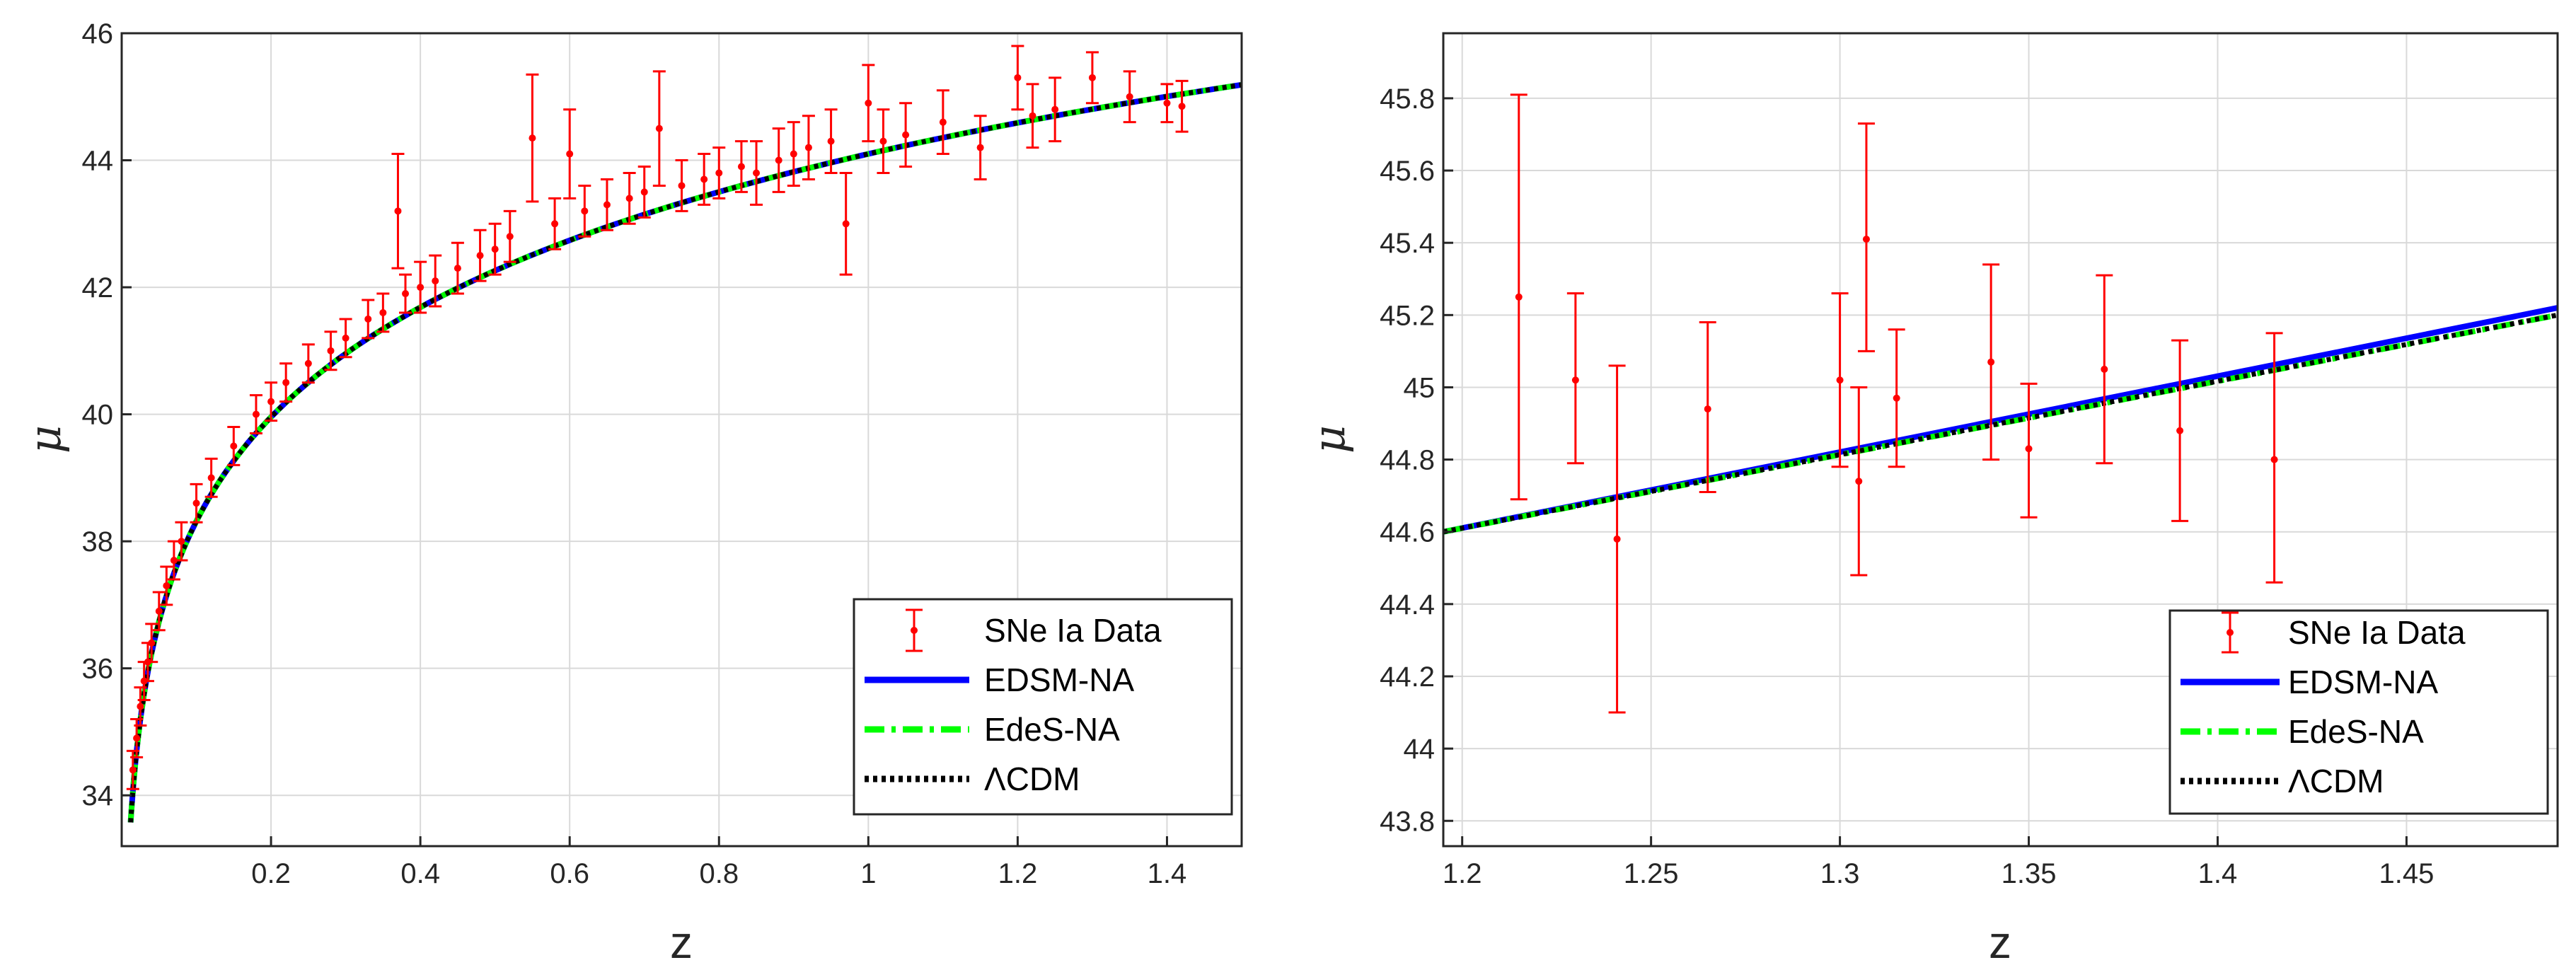  I want to click on left-y-tick-label: 34, so click(98, 795).